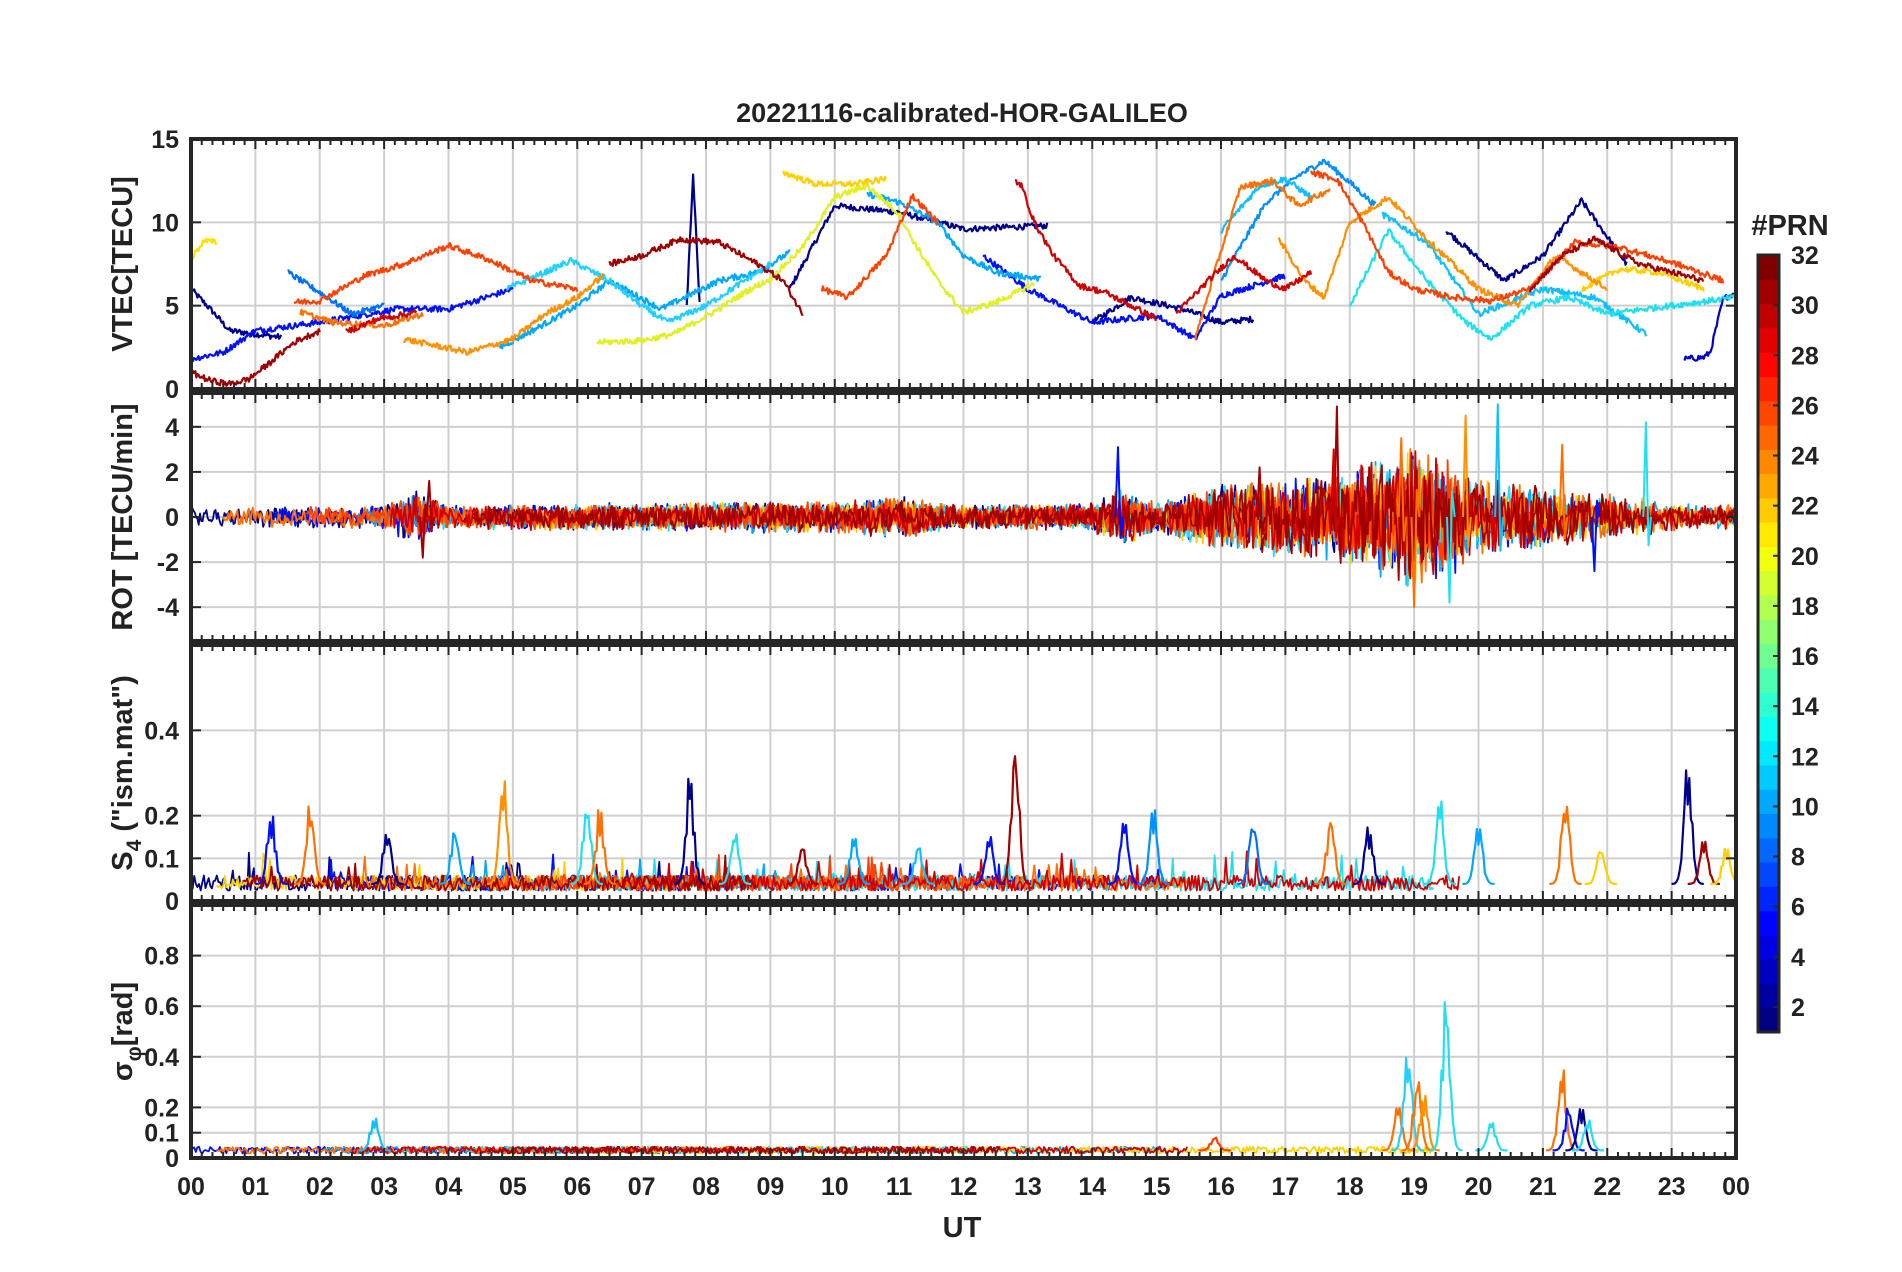 Image resolution: width=1902 pixels, height=1272 pixels. What do you see at coordinates (1672, 1187) in the screenshot?
I see `xtick-label: 23` at bounding box center [1672, 1187].